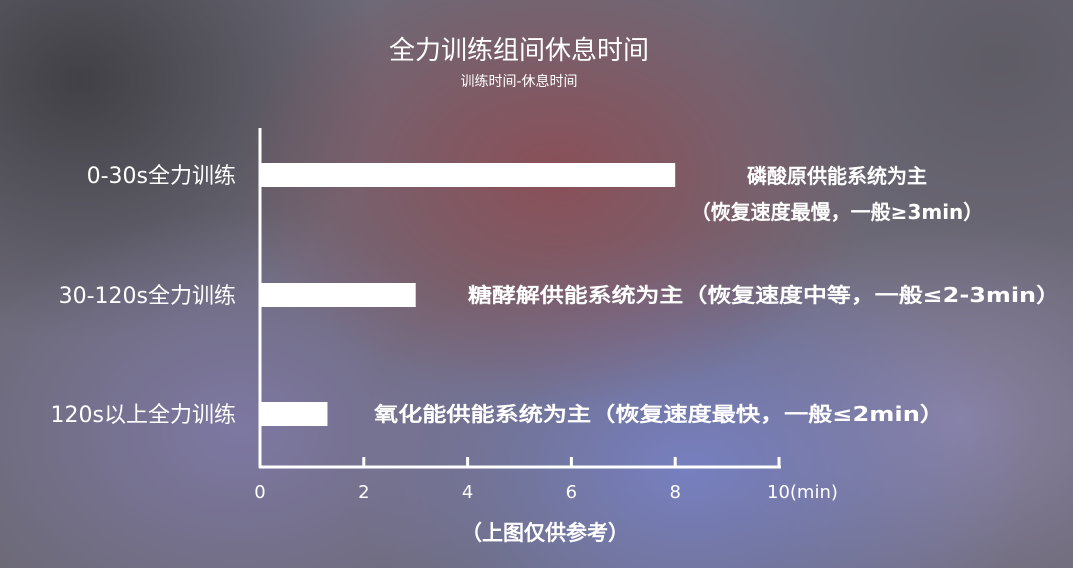 The image size is (1073, 568). I want to click on x-tick-label-3: 6, so click(571, 492).